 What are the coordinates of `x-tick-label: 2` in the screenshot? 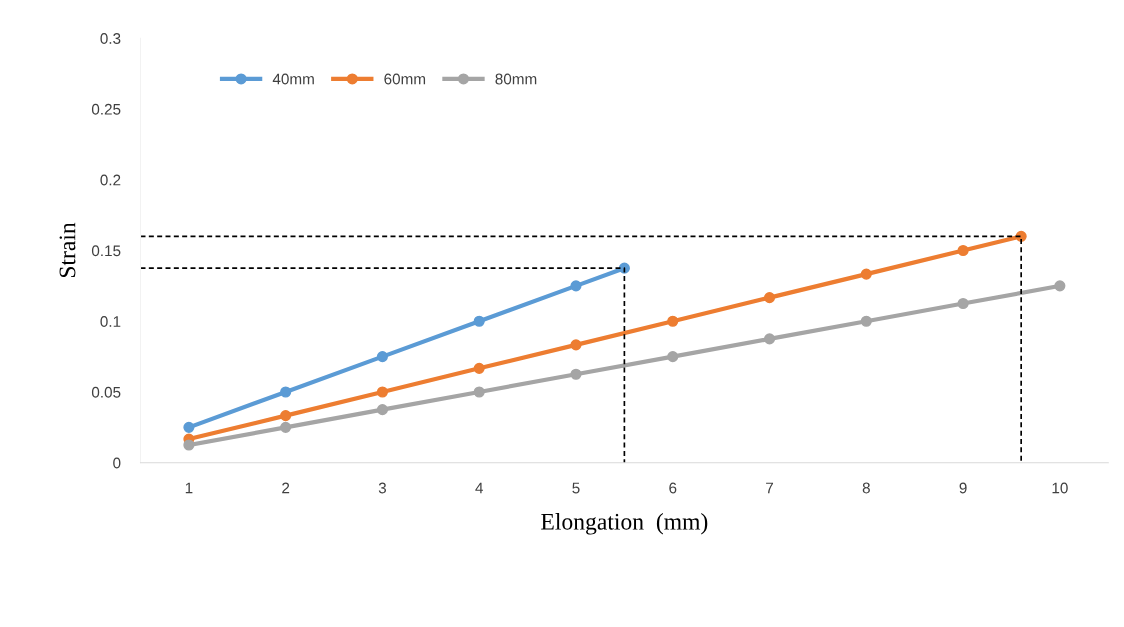 It's located at (286, 488).